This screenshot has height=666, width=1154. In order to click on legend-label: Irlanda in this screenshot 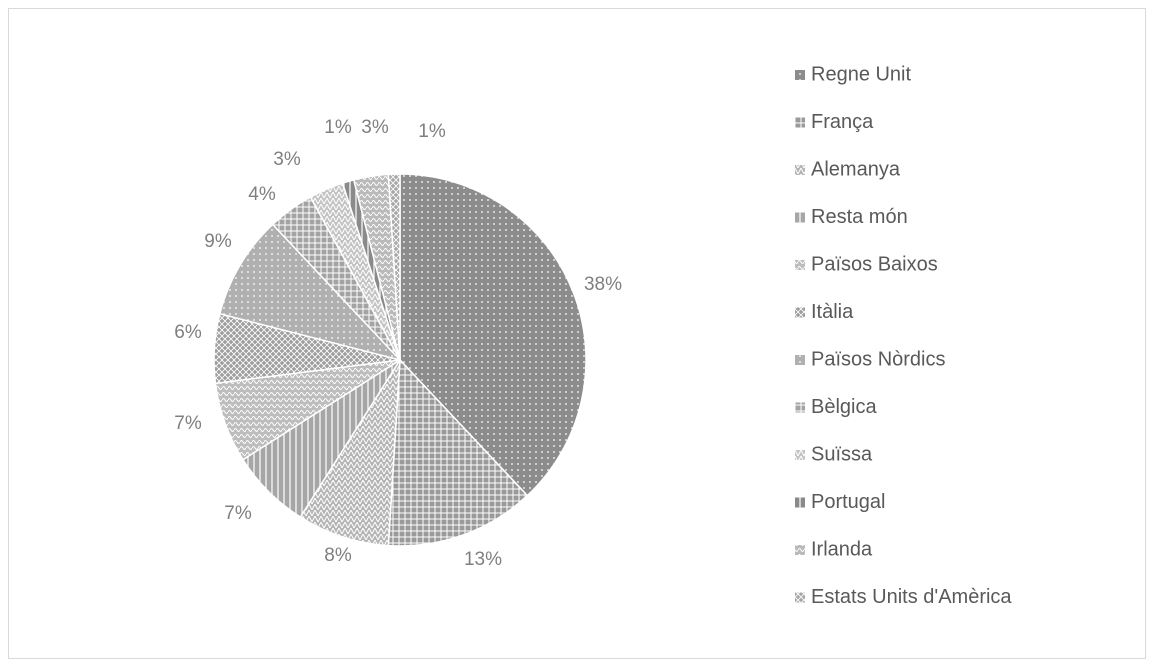, I will do `click(842, 549)`.